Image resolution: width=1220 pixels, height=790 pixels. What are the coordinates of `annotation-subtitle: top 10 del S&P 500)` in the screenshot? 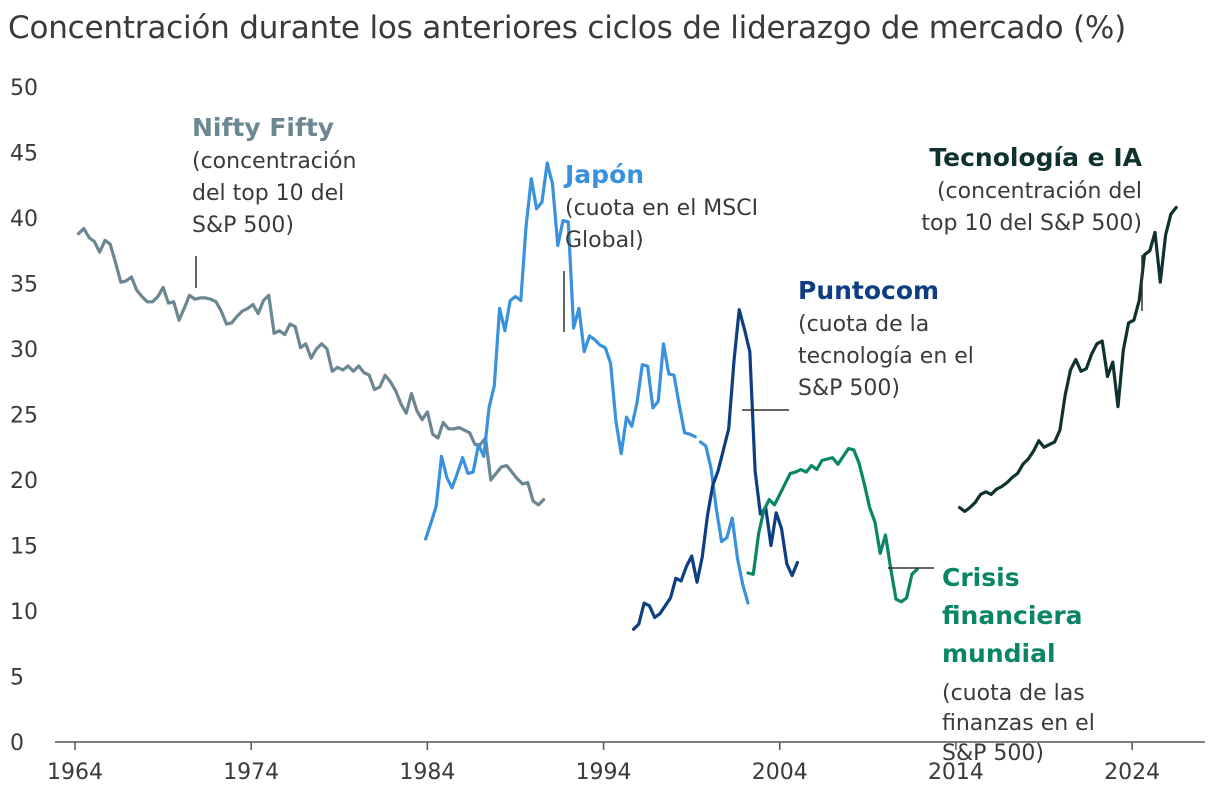 It's located at (1031, 223).